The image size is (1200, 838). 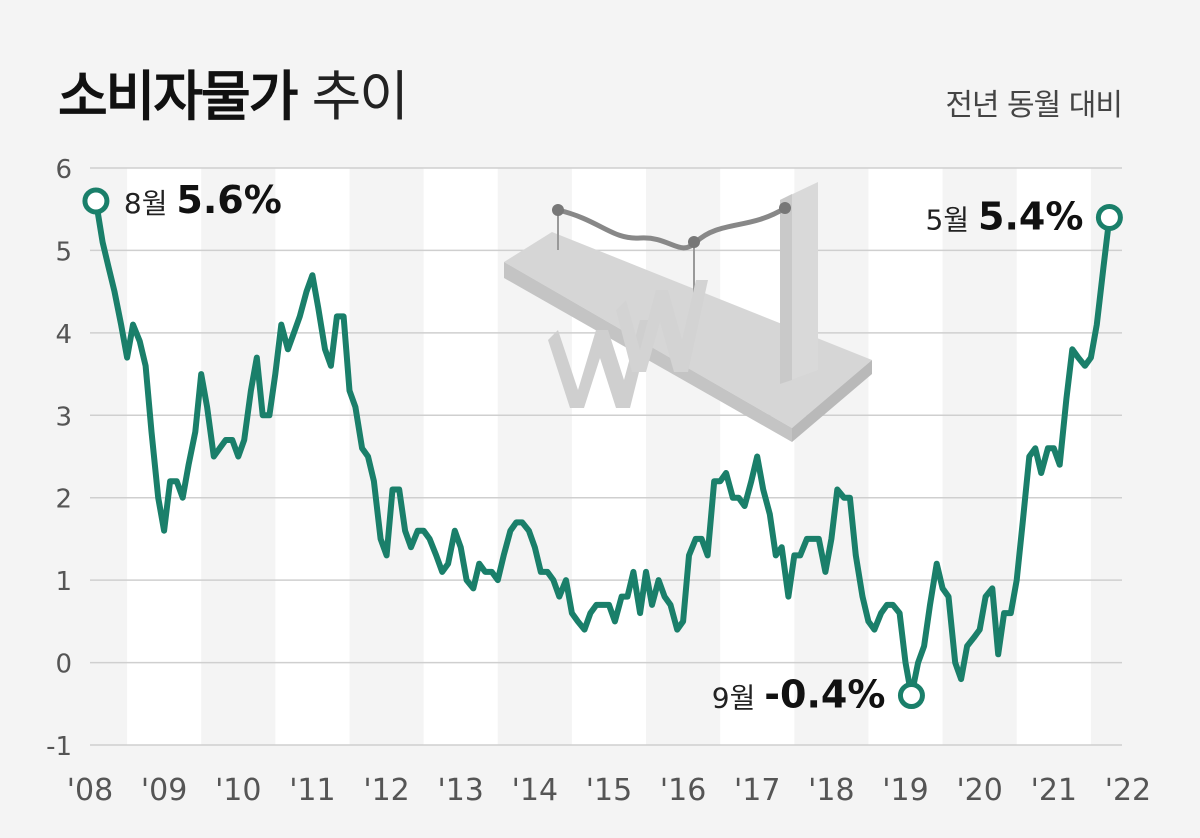 I want to click on chart-title-main: 소비자물가, so click(x=178, y=96).